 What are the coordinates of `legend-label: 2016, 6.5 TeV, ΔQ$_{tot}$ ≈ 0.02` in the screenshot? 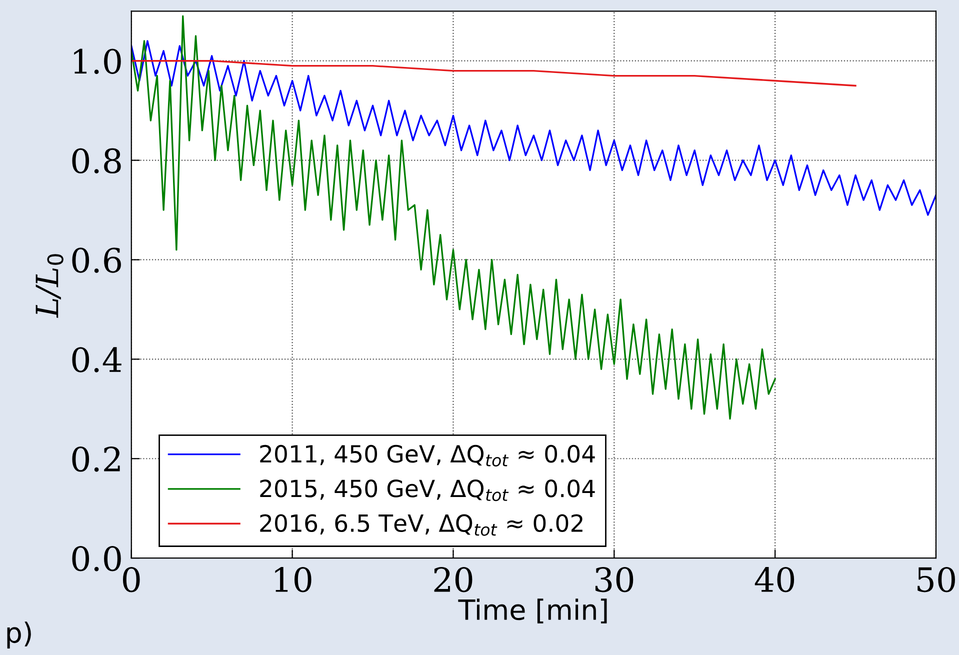 It's located at (421, 525).